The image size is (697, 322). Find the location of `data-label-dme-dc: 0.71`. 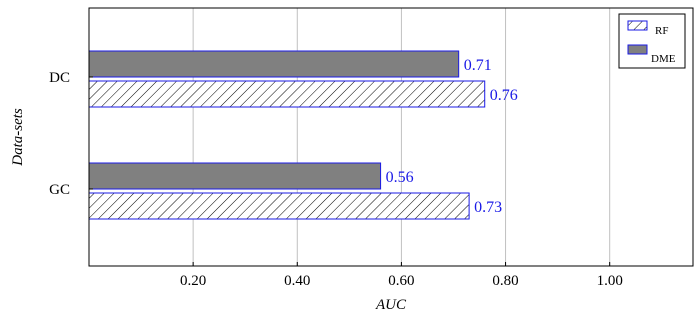

data-label-dme-dc: 0.71 is located at coordinates (478, 65).